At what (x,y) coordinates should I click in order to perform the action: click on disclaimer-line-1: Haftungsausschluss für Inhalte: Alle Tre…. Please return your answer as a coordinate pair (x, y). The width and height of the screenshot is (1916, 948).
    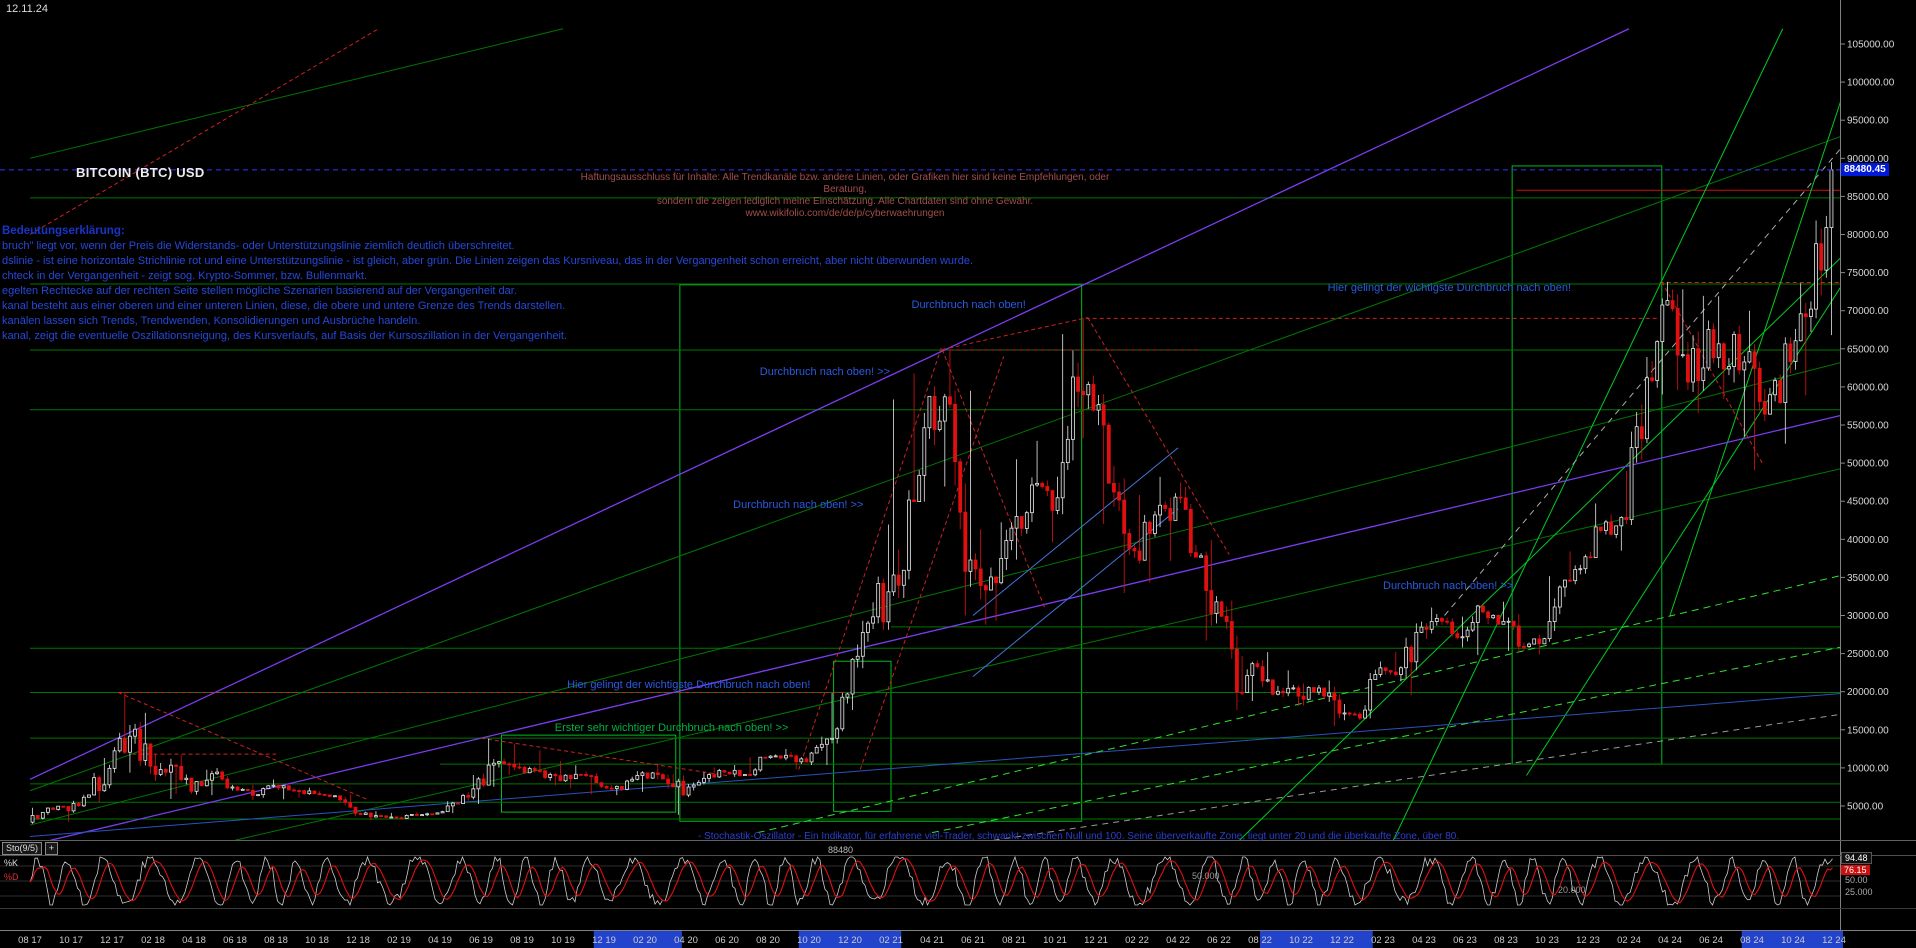
    Looking at the image, I should click on (845, 183).